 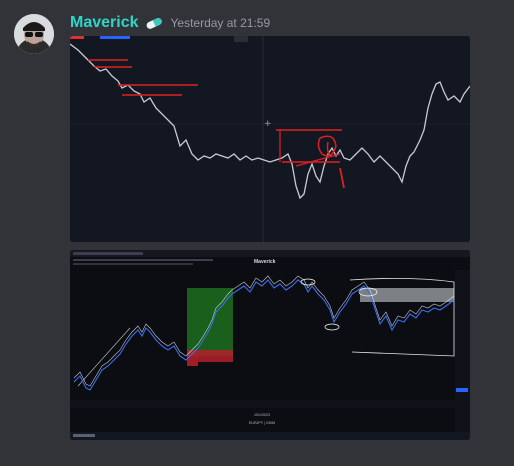 What do you see at coordinates (220, 23) in the screenshot?
I see `timestamp: Yesterday at 21:59` at bounding box center [220, 23].